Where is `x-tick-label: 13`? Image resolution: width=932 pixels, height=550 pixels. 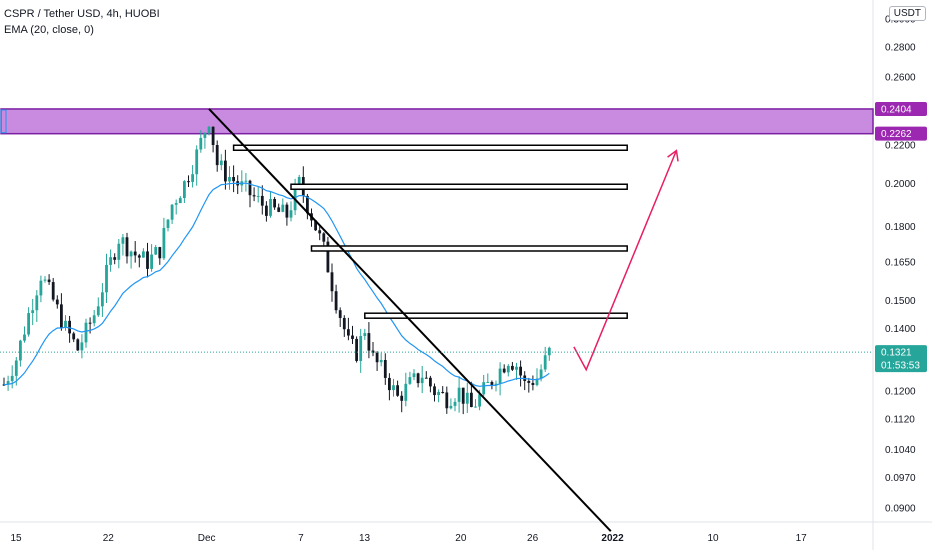 x-tick-label: 13 is located at coordinates (365, 538).